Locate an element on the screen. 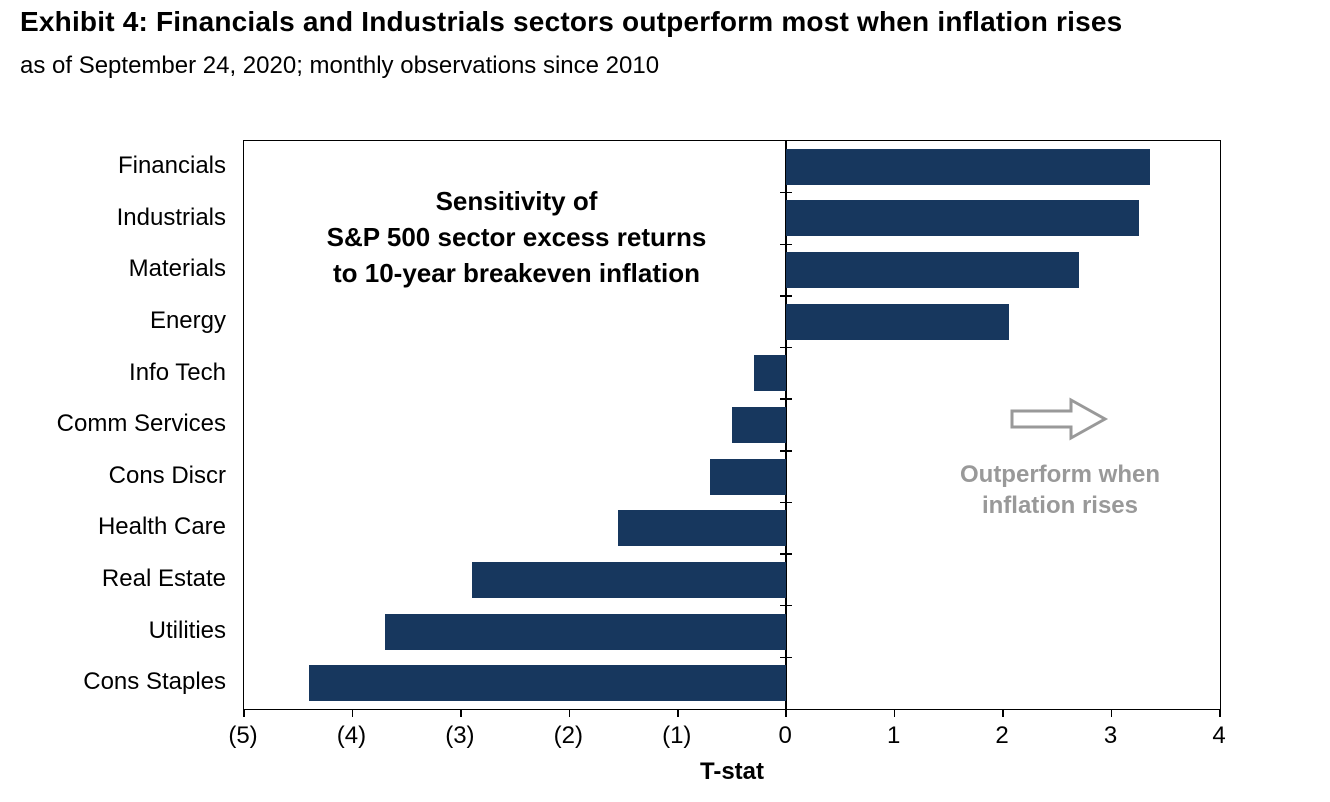 This screenshot has width=1330, height=802. x-tick-label: (1) is located at coordinates (677, 735).